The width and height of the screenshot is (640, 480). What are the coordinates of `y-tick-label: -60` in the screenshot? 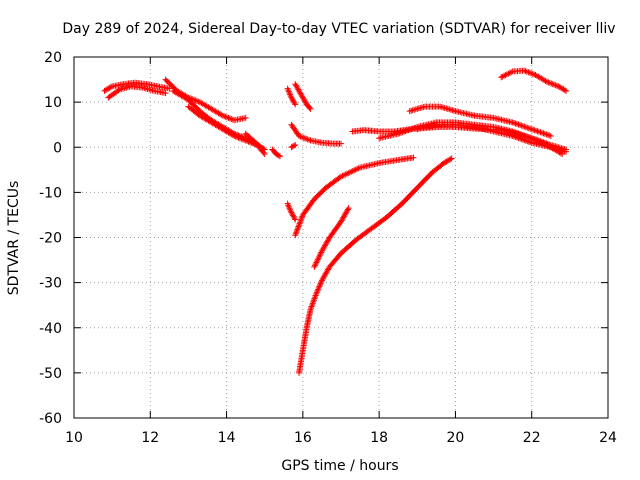 It's located at (50, 419).